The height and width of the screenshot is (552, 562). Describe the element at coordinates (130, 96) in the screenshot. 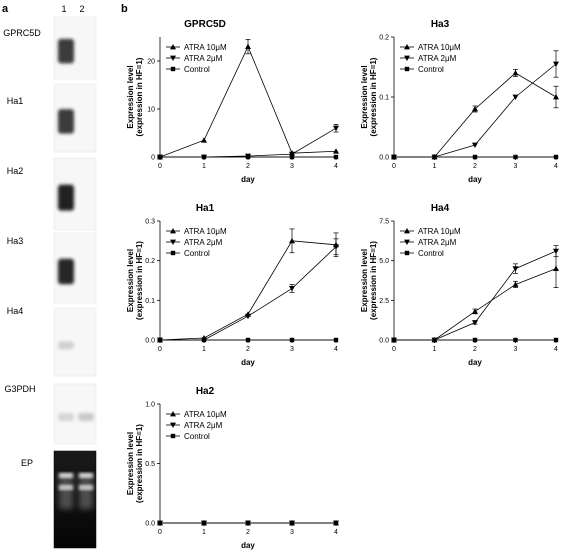

I see `y-axis-label-gprc5d: Expression level` at that location.